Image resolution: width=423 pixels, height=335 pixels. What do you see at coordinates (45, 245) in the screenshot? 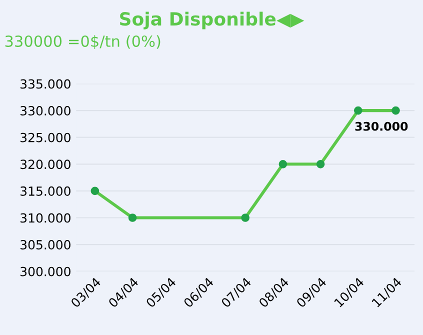
I see `y-tick-label: 305.000` at bounding box center [45, 245].